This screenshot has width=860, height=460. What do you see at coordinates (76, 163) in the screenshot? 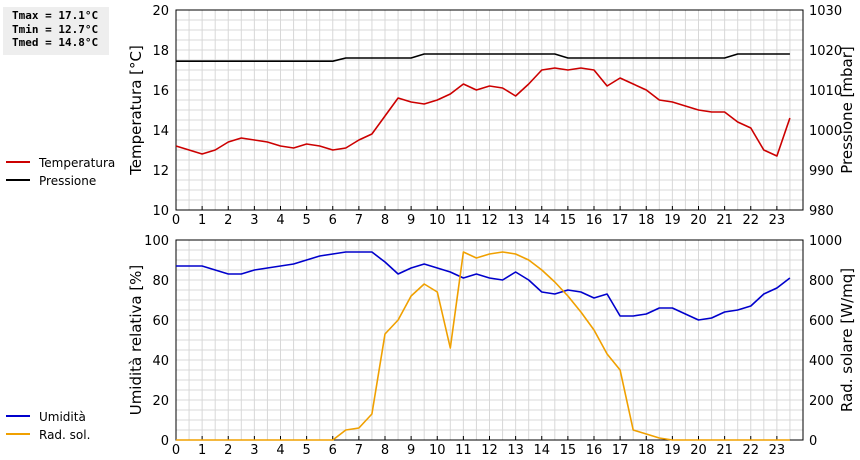
I see `legend-label: Temperatura` at bounding box center [76, 163].